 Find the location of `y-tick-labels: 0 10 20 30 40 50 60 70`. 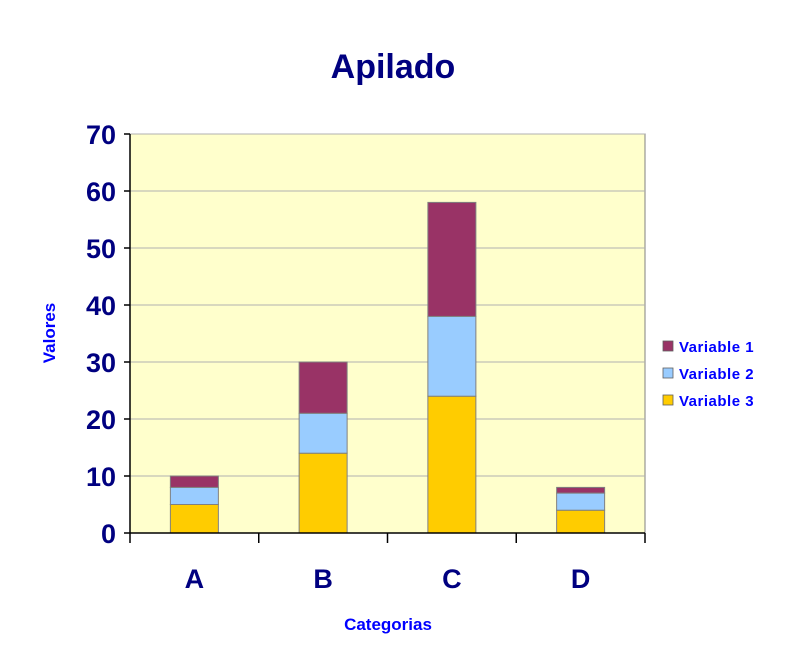

y-tick-labels: 0 10 20 30 40 50 60 70 is located at coordinates (101, 334).